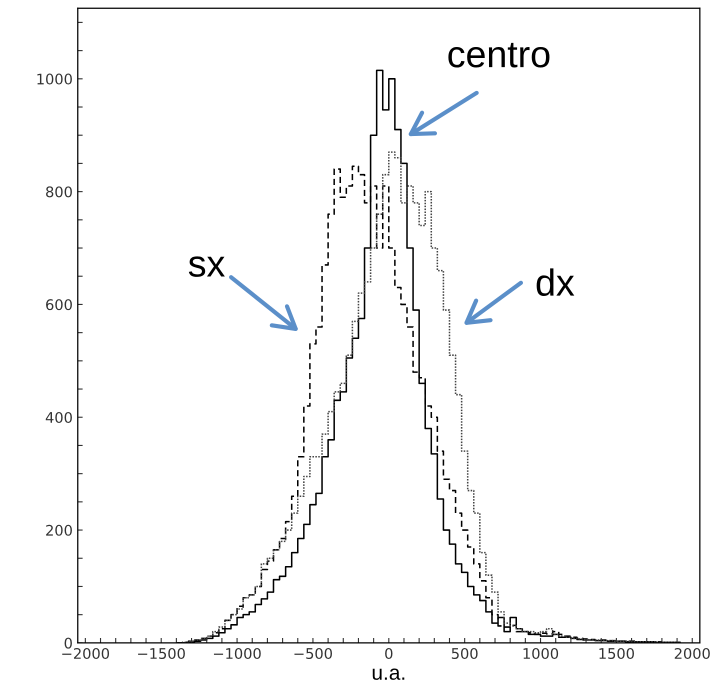 This screenshot has width=720, height=692. I want to click on y-tick-label: 200, so click(59, 530).